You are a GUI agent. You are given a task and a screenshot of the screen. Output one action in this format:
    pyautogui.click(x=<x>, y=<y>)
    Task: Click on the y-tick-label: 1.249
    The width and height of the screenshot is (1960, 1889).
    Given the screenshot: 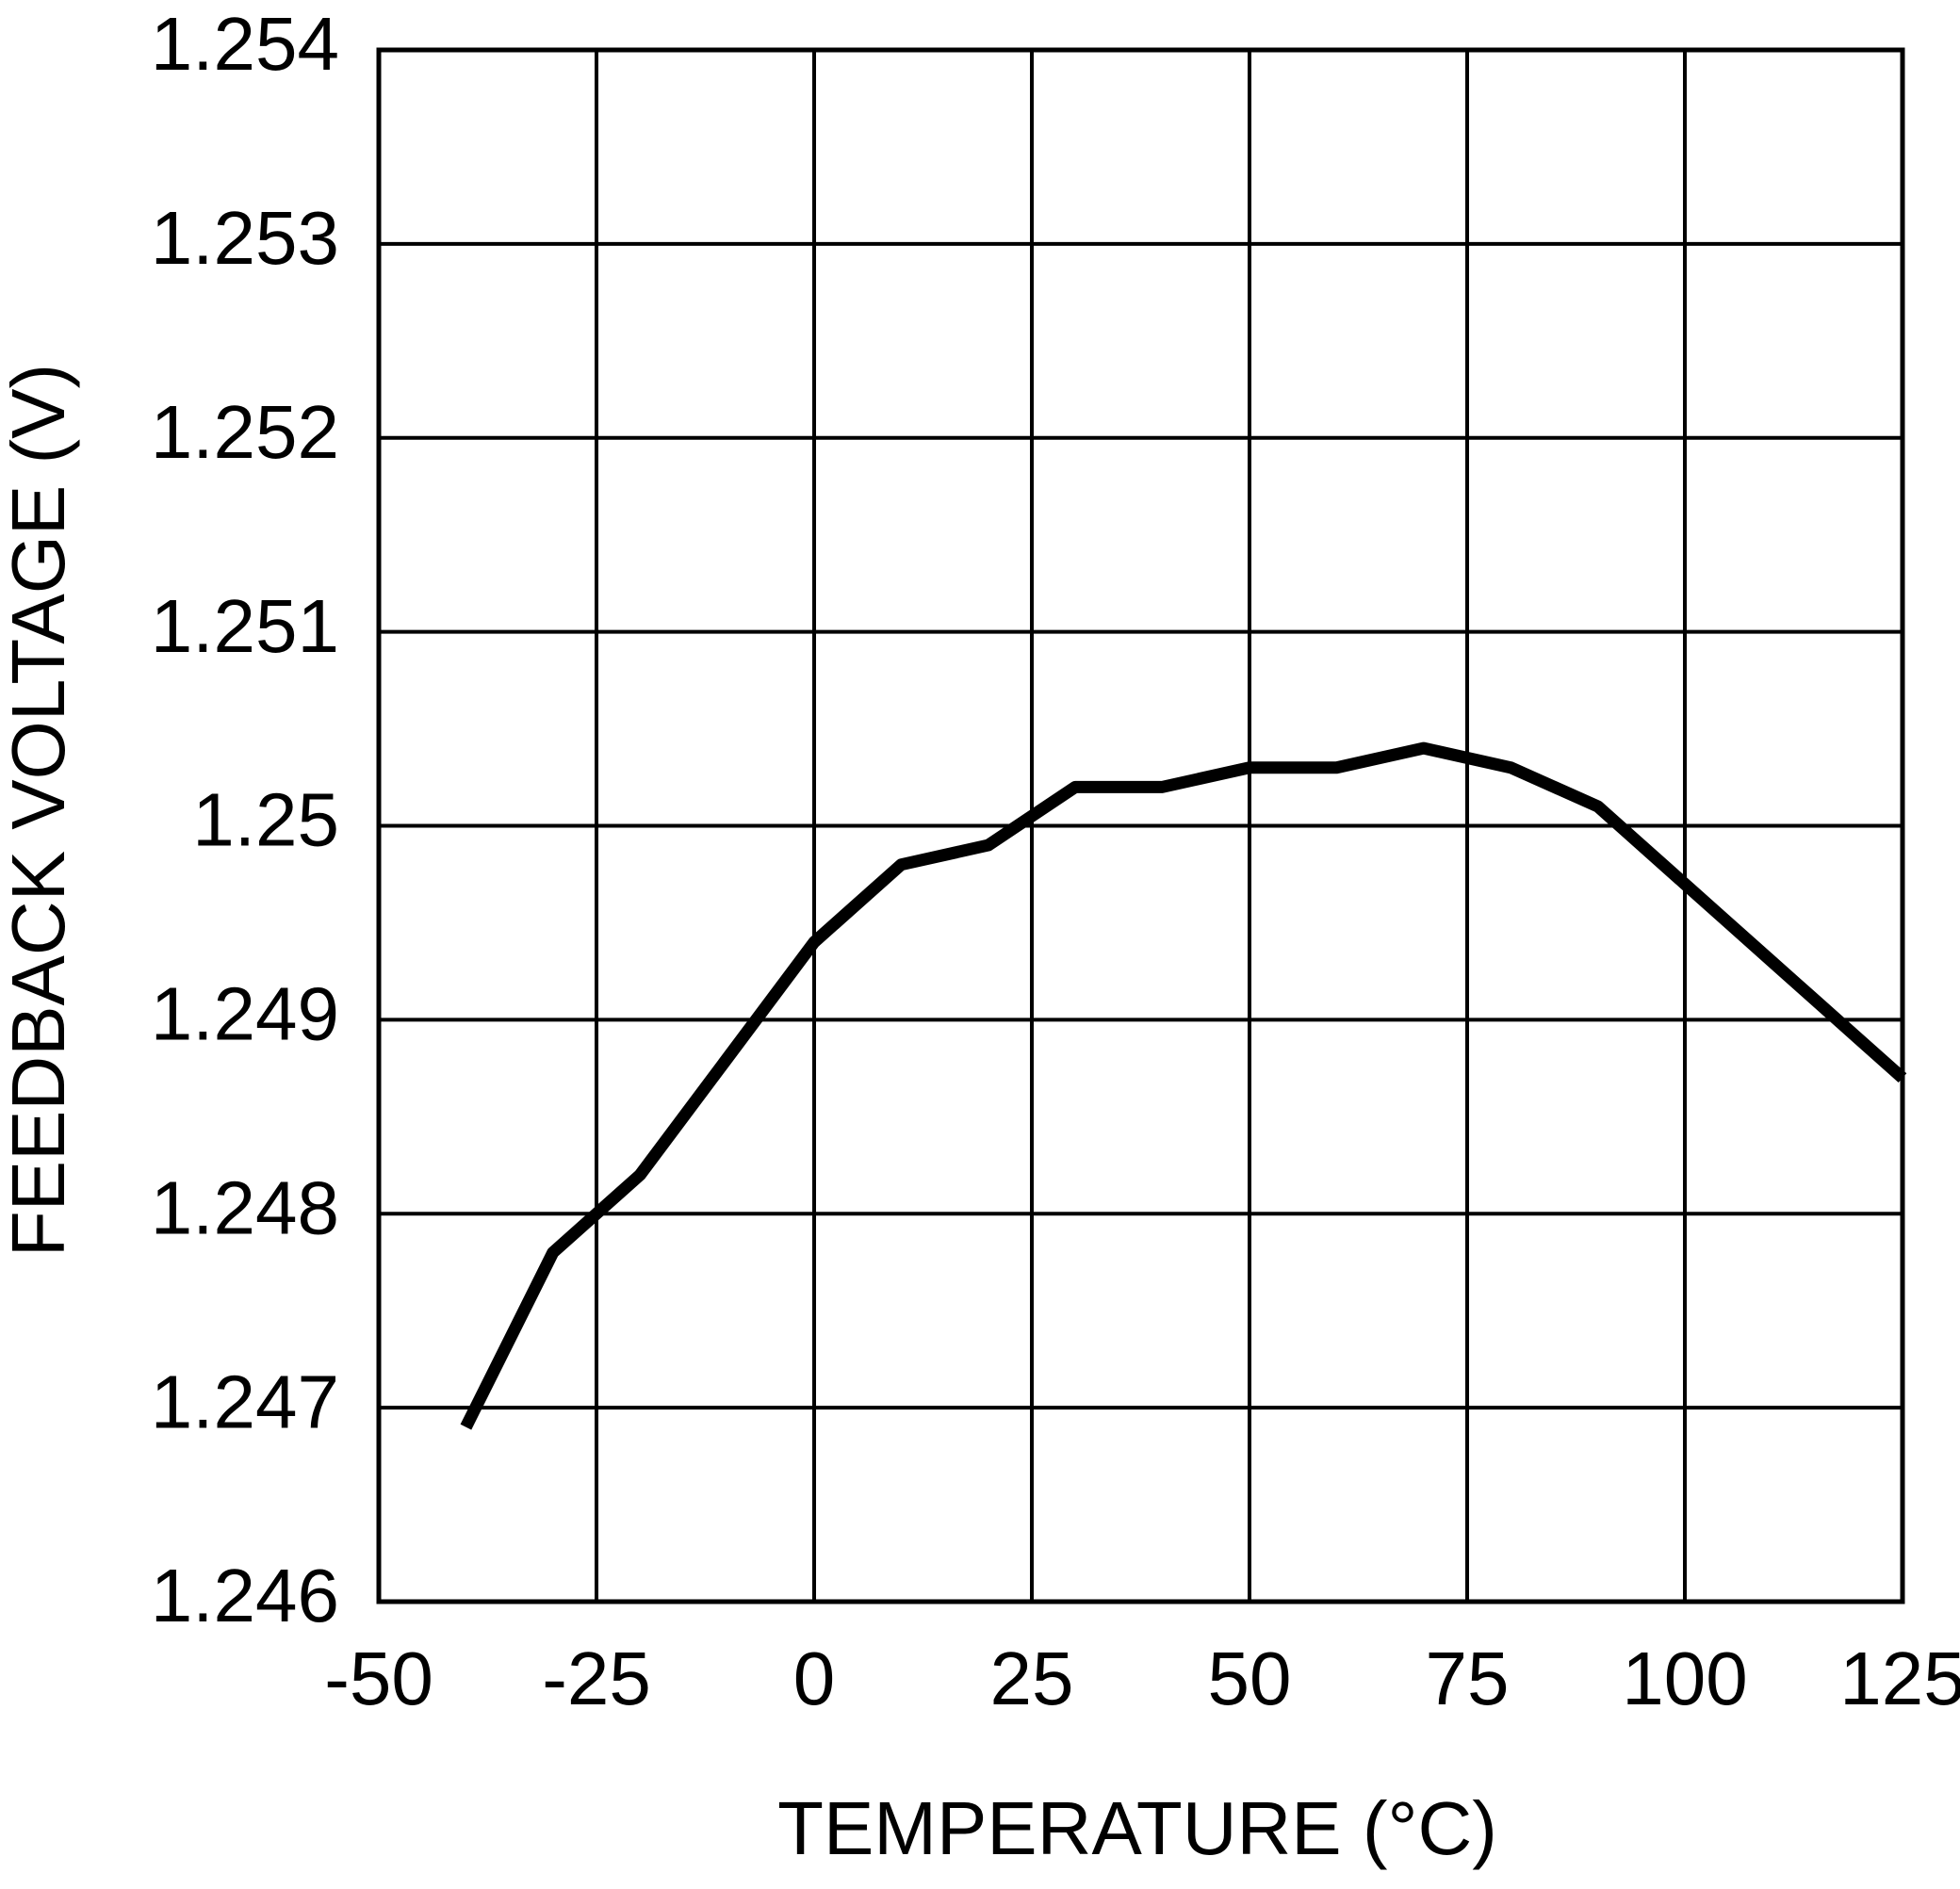 What is the action you would take?
    pyautogui.click(x=245, y=1014)
    